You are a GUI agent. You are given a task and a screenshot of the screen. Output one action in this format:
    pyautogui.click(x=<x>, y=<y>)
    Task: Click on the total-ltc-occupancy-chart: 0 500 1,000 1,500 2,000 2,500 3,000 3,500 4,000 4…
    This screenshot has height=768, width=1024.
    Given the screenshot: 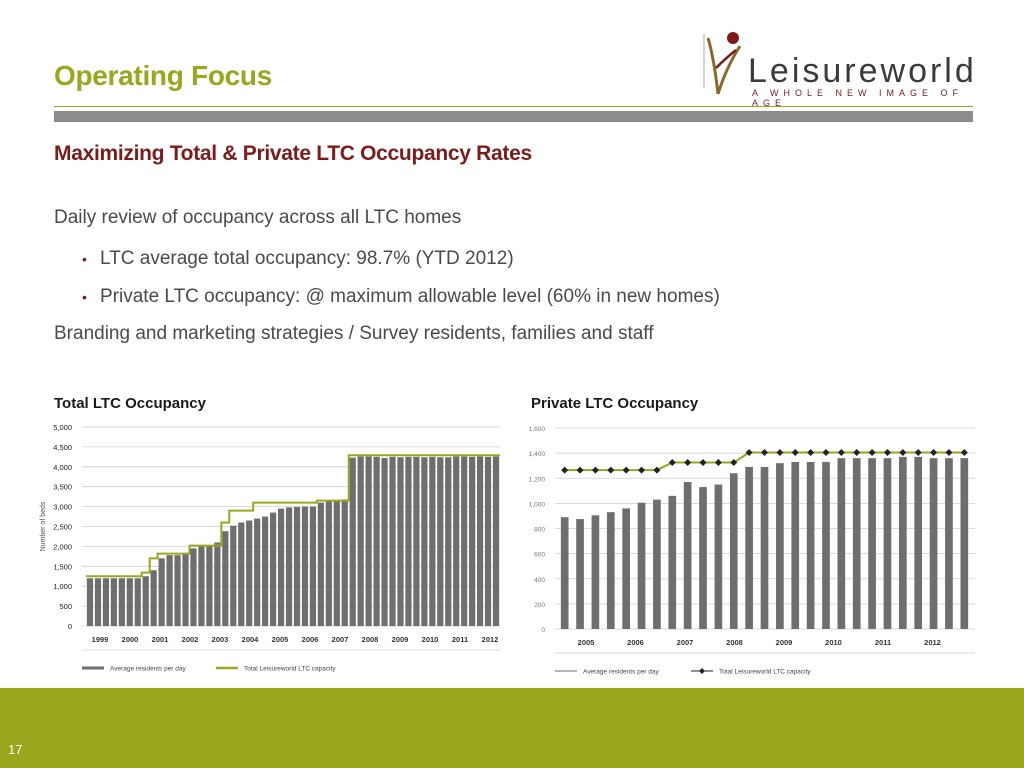 What is the action you would take?
    pyautogui.click(x=270, y=548)
    